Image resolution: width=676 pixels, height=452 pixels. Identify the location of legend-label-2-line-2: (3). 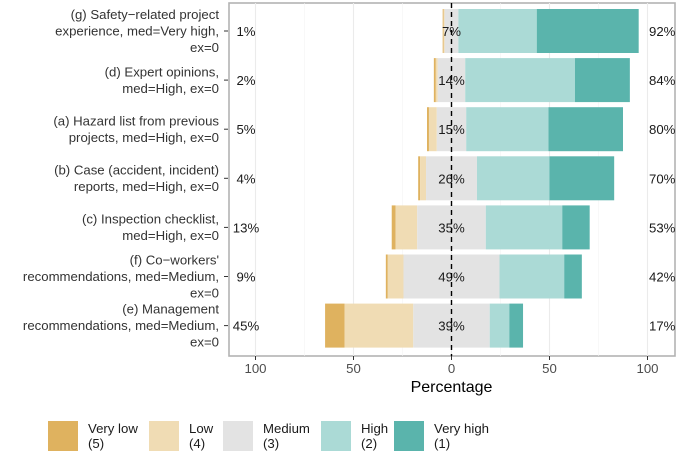
(271, 443).